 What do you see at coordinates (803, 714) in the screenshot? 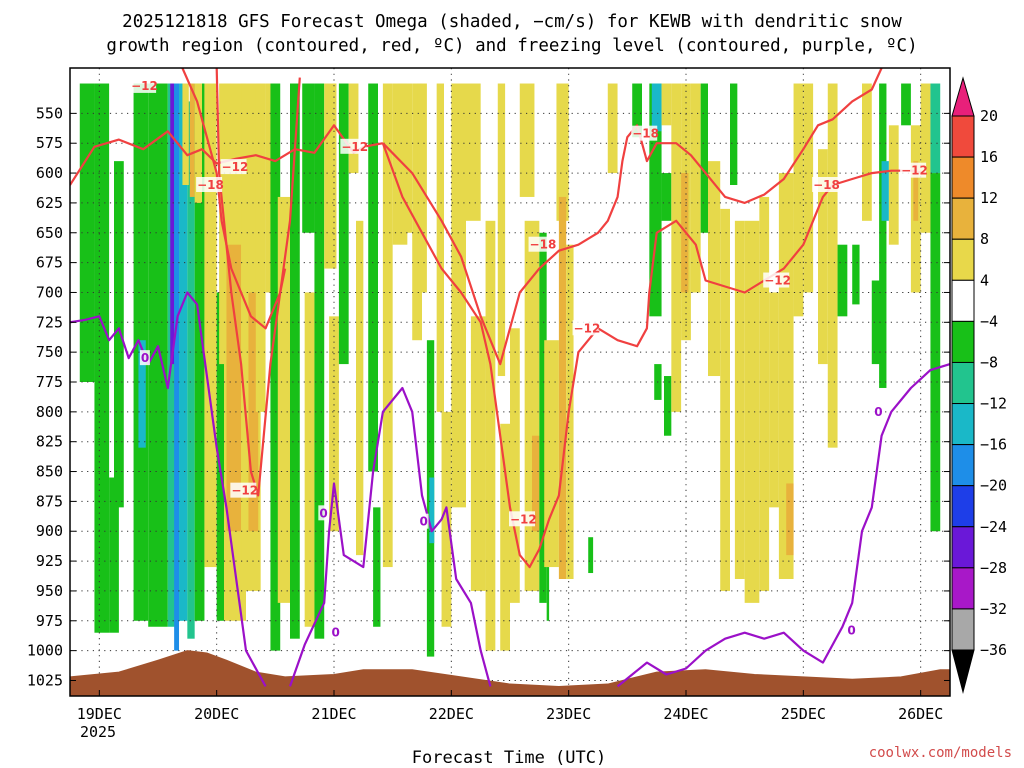
I see `x-tick-label-6: 25DEC` at bounding box center [803, 714].